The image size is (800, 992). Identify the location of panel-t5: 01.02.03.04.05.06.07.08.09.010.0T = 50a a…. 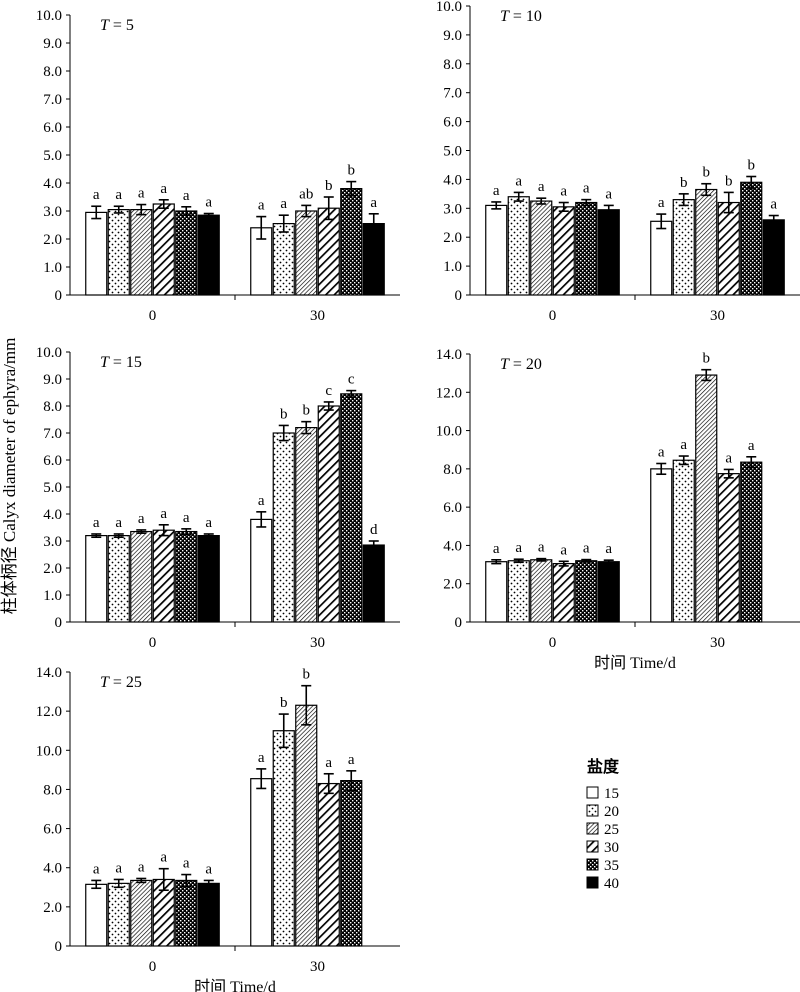
(218, 166).